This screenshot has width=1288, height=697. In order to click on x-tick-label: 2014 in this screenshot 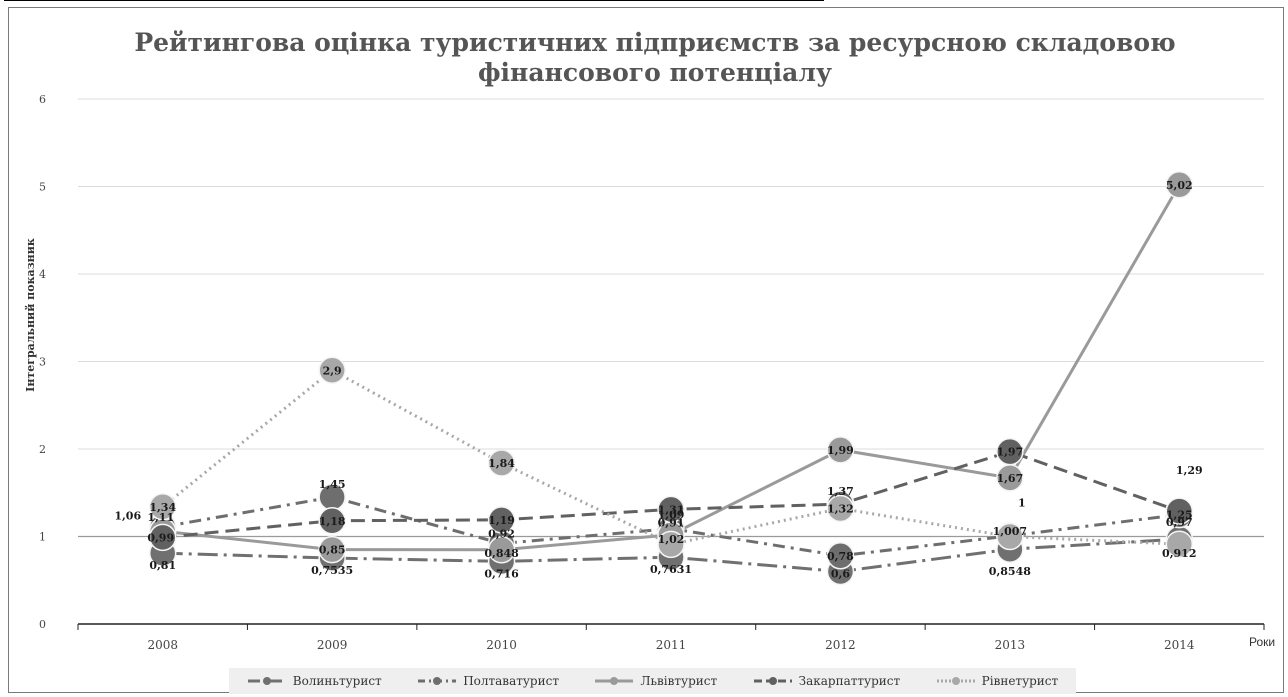, I will do `click(1179, 645)`.